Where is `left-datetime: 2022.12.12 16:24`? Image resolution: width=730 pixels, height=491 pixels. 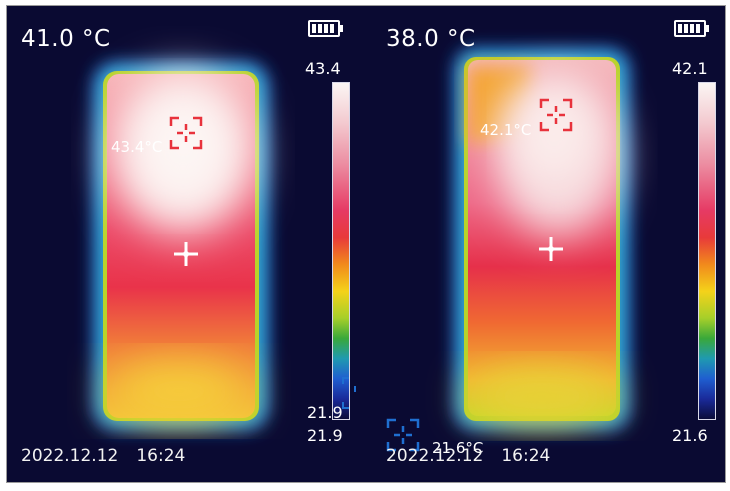
left-datetime: 2022.12.12 16:24 is located at coordinates (103, 456).